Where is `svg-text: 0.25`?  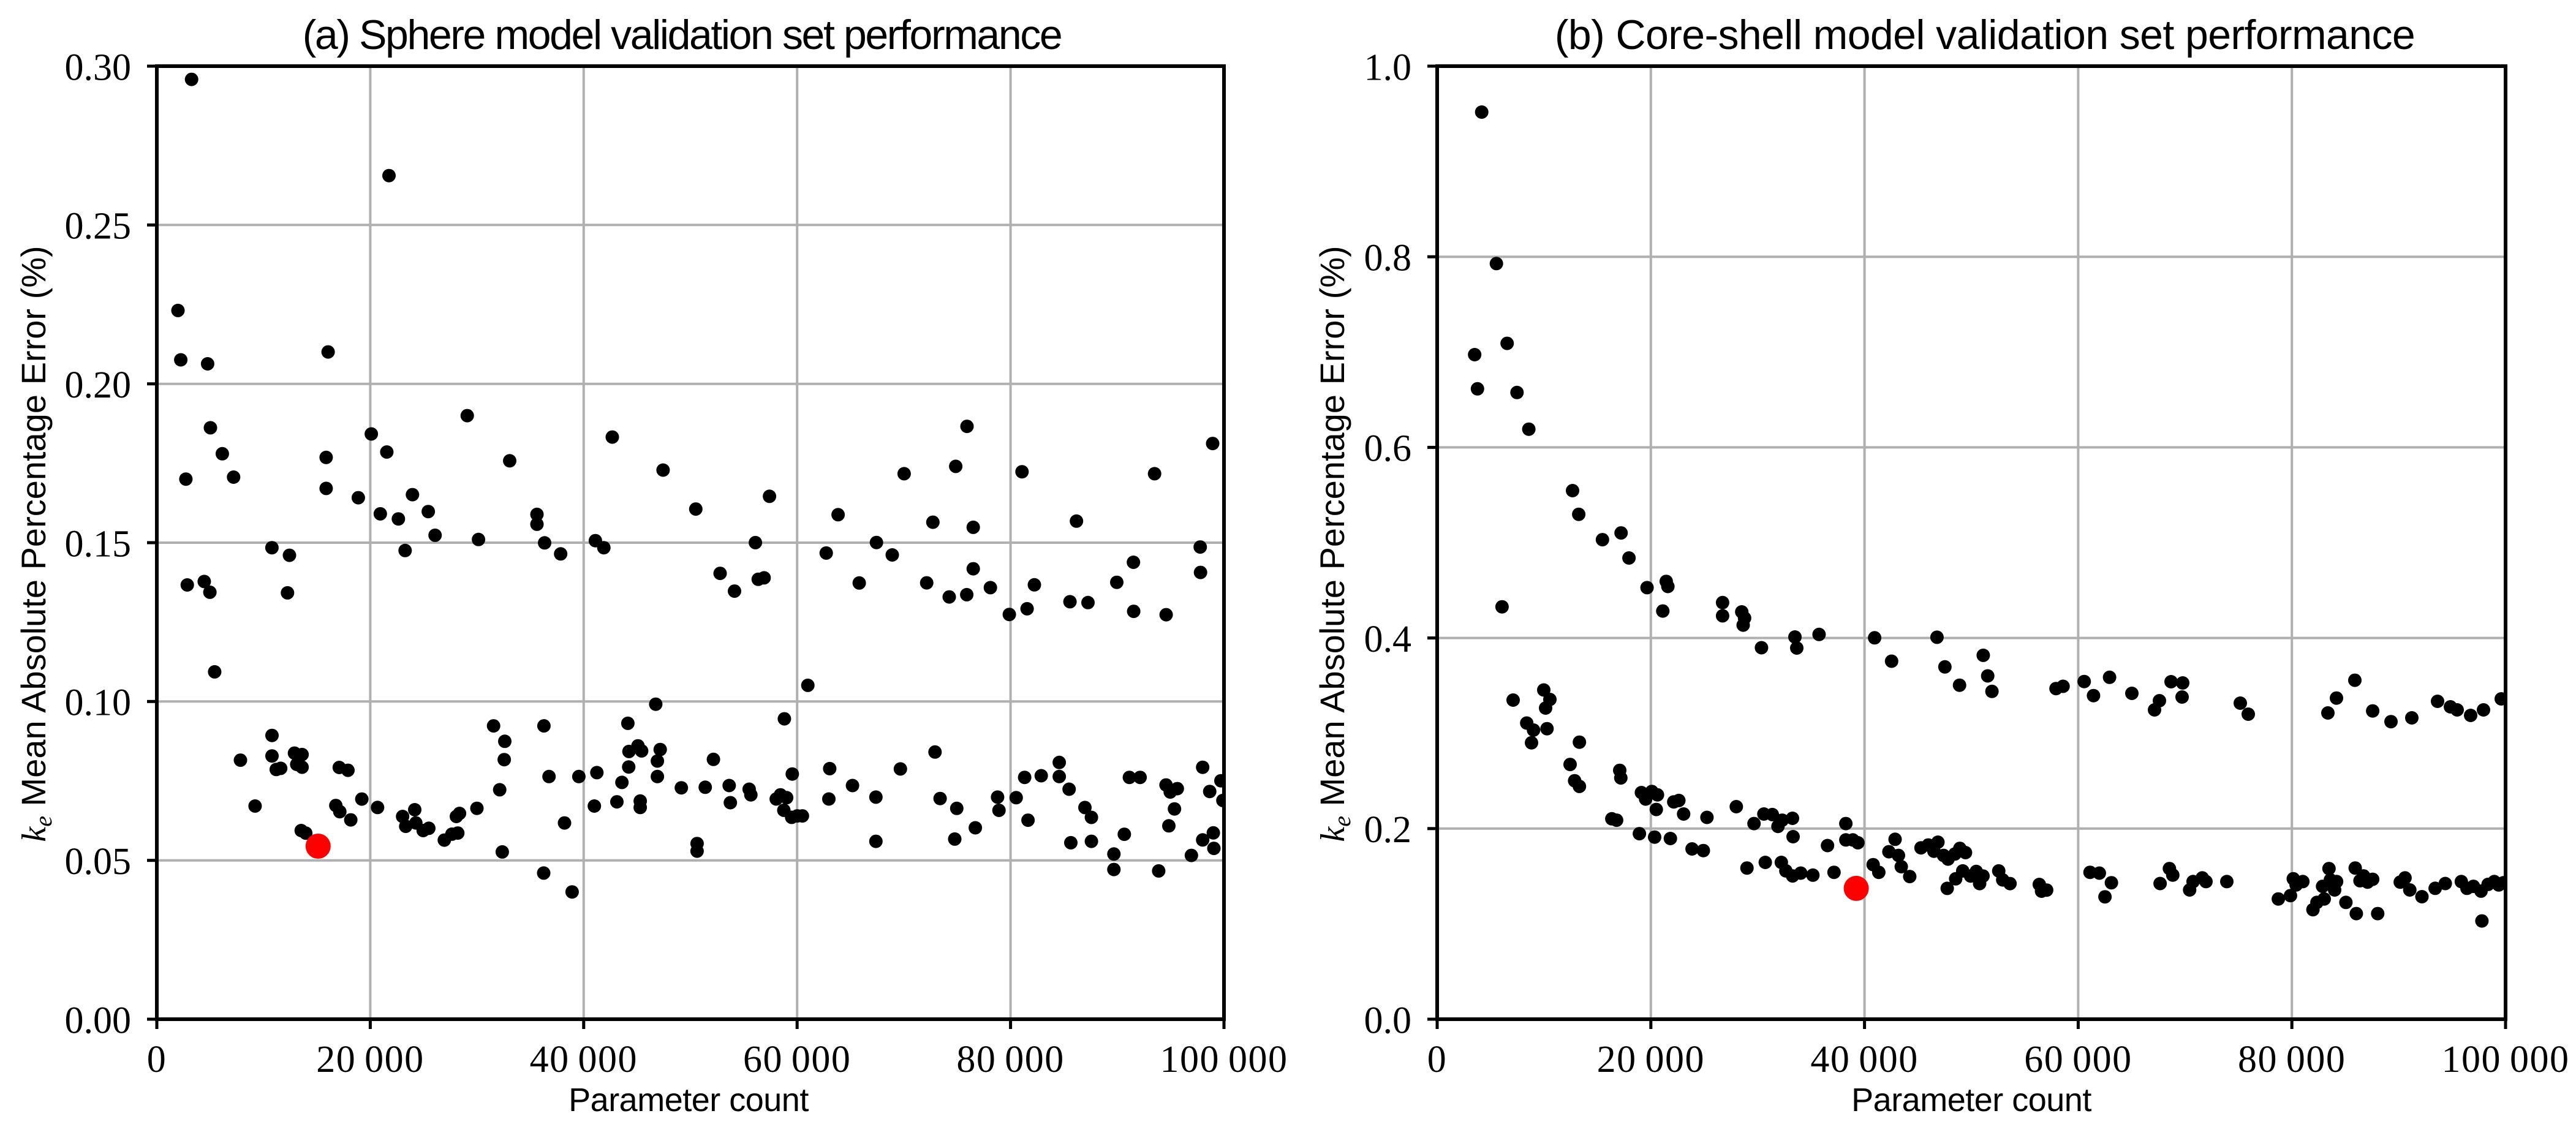
svg-text: 0.25 is located at coordinates (98, 226).